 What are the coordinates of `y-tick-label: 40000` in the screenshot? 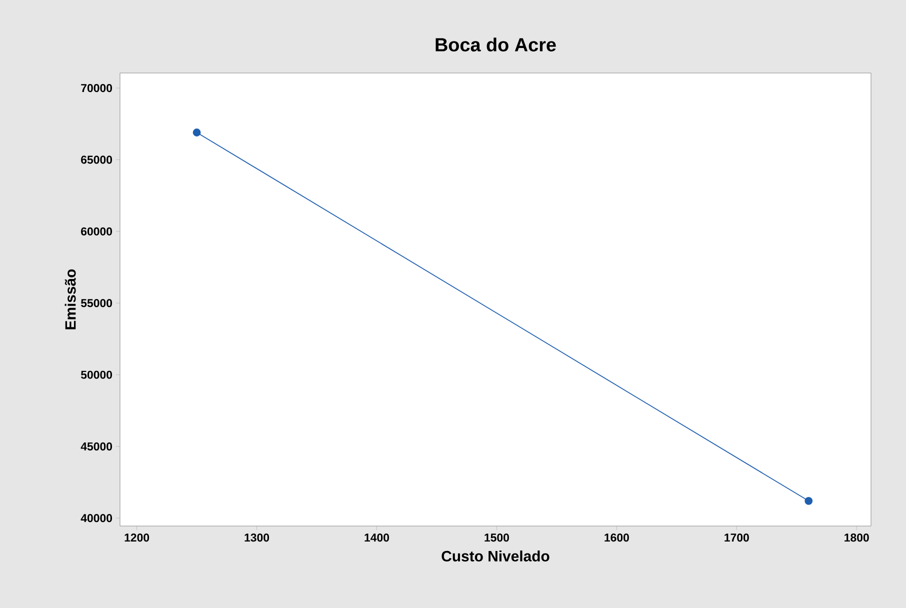 It's located at (96, 518).